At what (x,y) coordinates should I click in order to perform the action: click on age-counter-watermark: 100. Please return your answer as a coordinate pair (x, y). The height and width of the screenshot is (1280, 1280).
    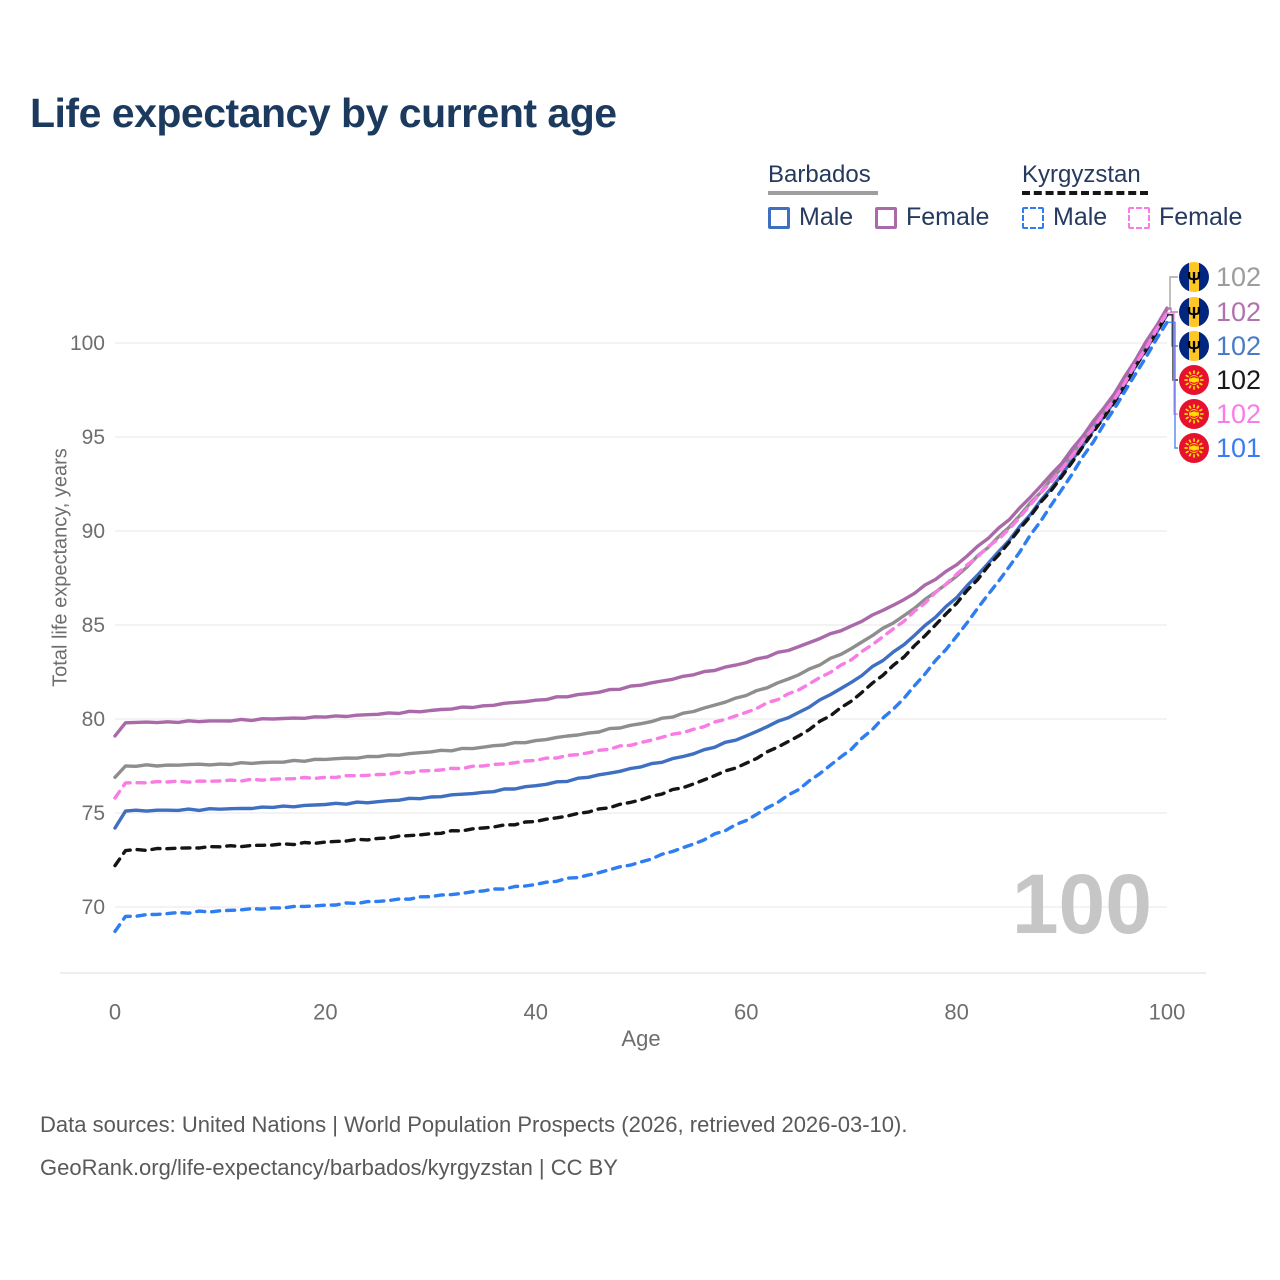
    Looking at the image, I should click on (1081, 904).